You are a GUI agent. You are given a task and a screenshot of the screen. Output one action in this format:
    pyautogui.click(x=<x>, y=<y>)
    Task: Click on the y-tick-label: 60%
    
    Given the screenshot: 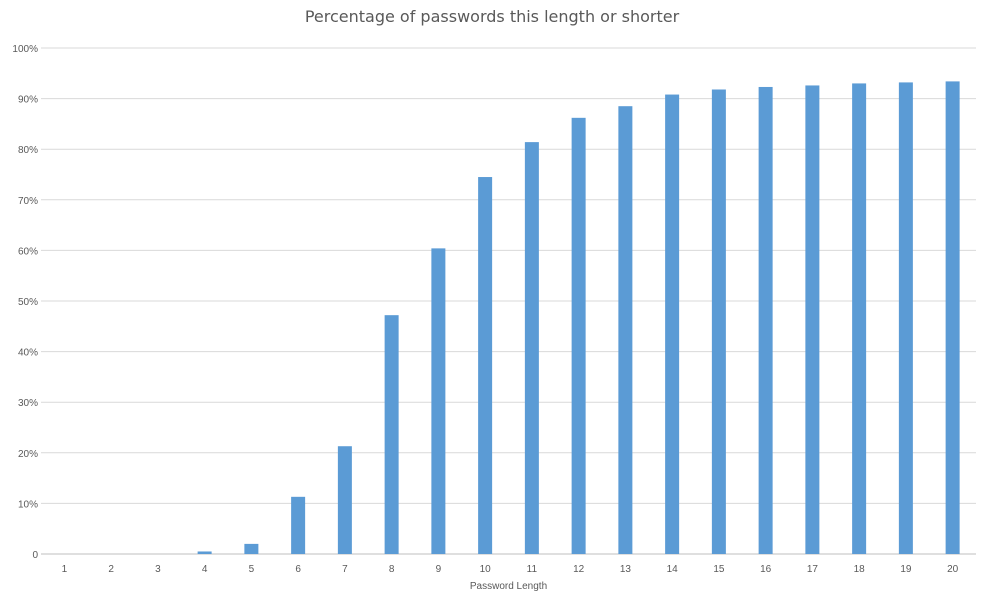 What is the action you would take?
    pyautogui.click(x=28, y=251)
    